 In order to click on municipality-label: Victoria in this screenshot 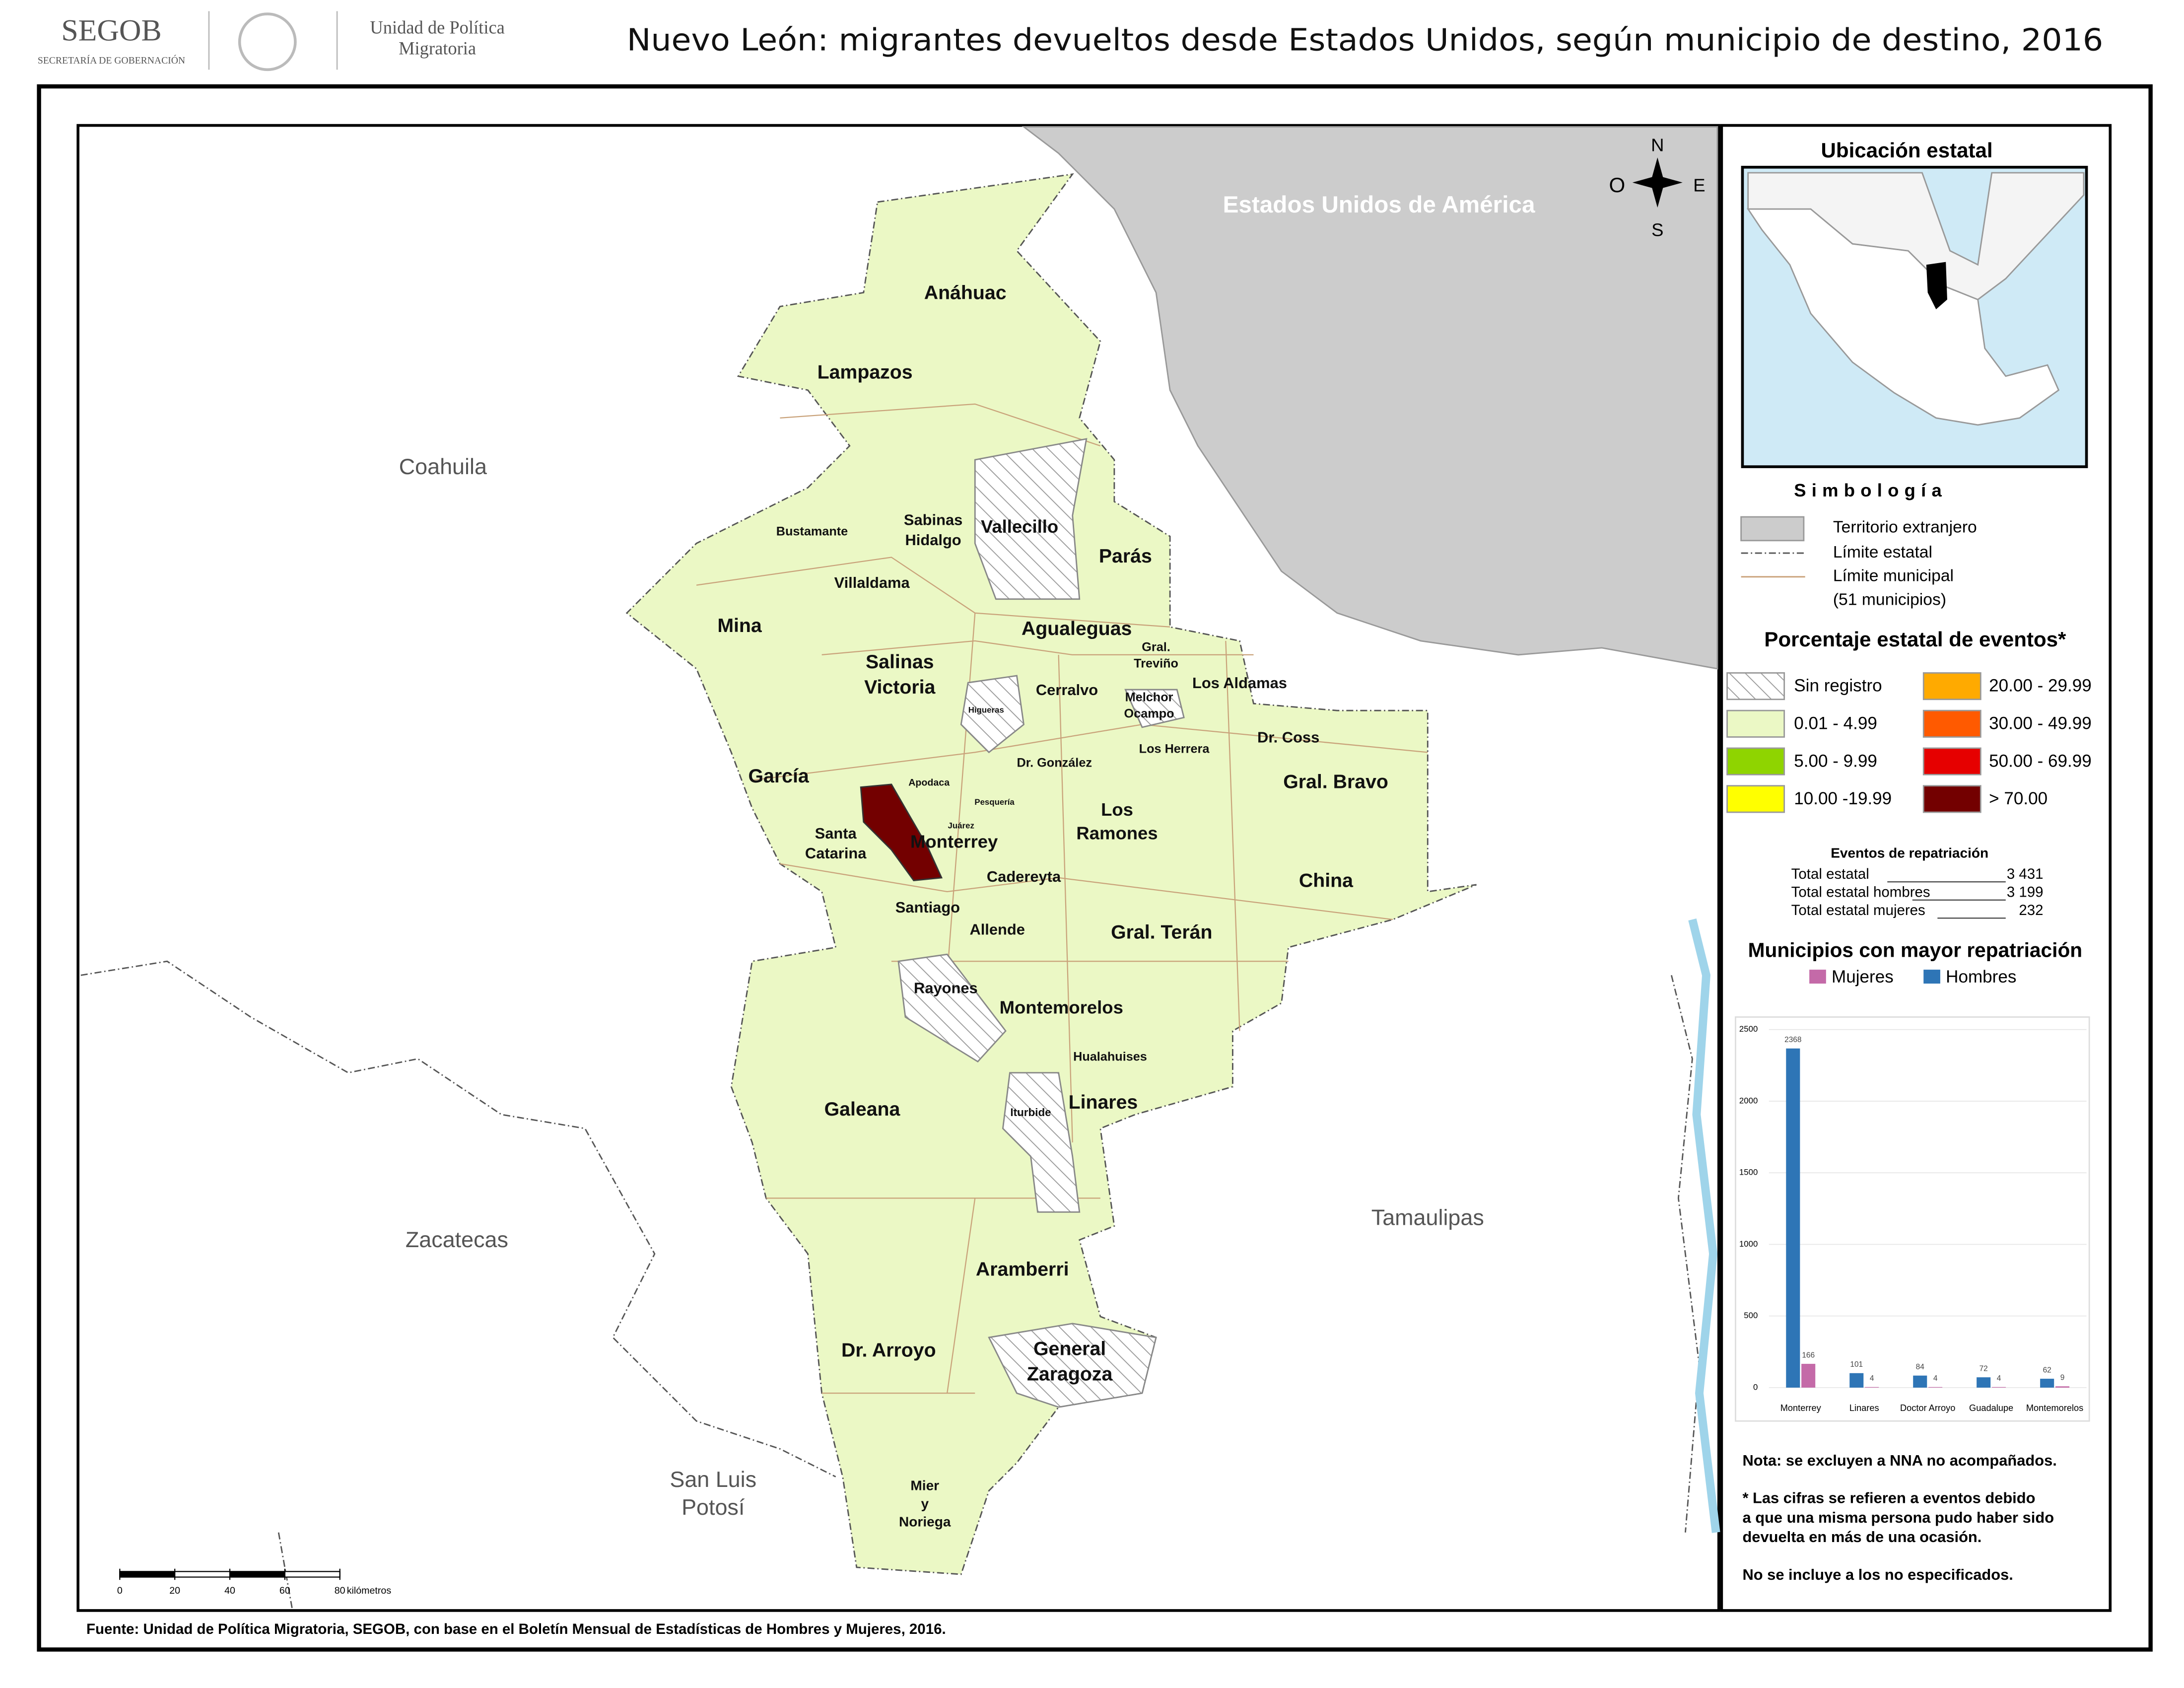, I will do `click(900, 687)`.